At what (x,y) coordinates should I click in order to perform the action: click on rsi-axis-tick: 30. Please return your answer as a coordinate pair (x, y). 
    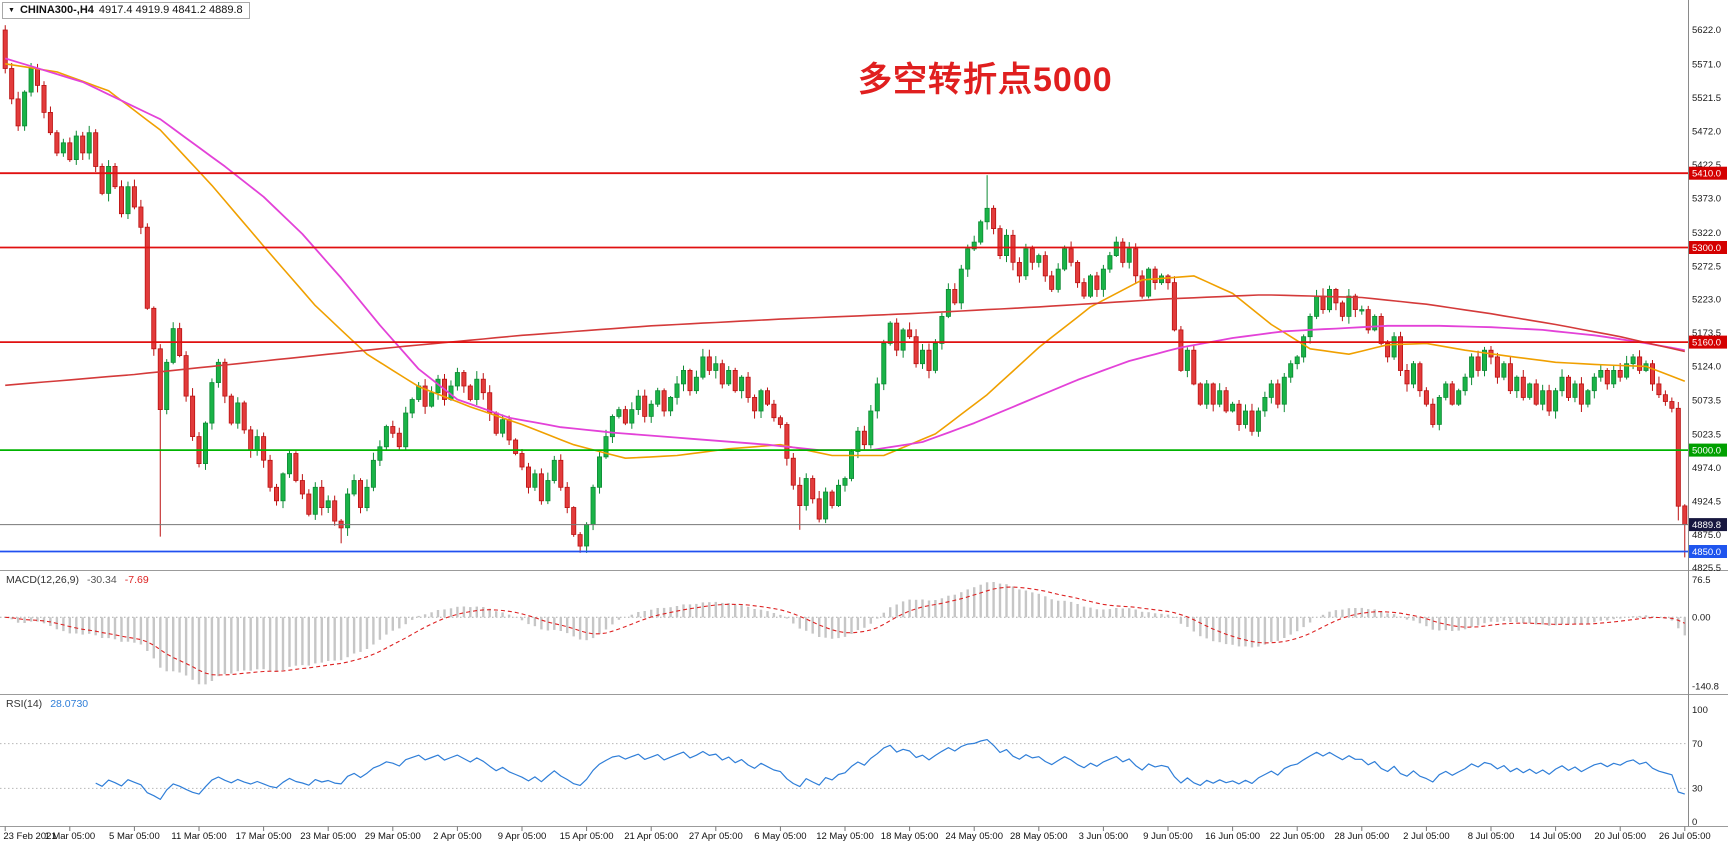
    Looking at the image, I should click on (1697, 789).